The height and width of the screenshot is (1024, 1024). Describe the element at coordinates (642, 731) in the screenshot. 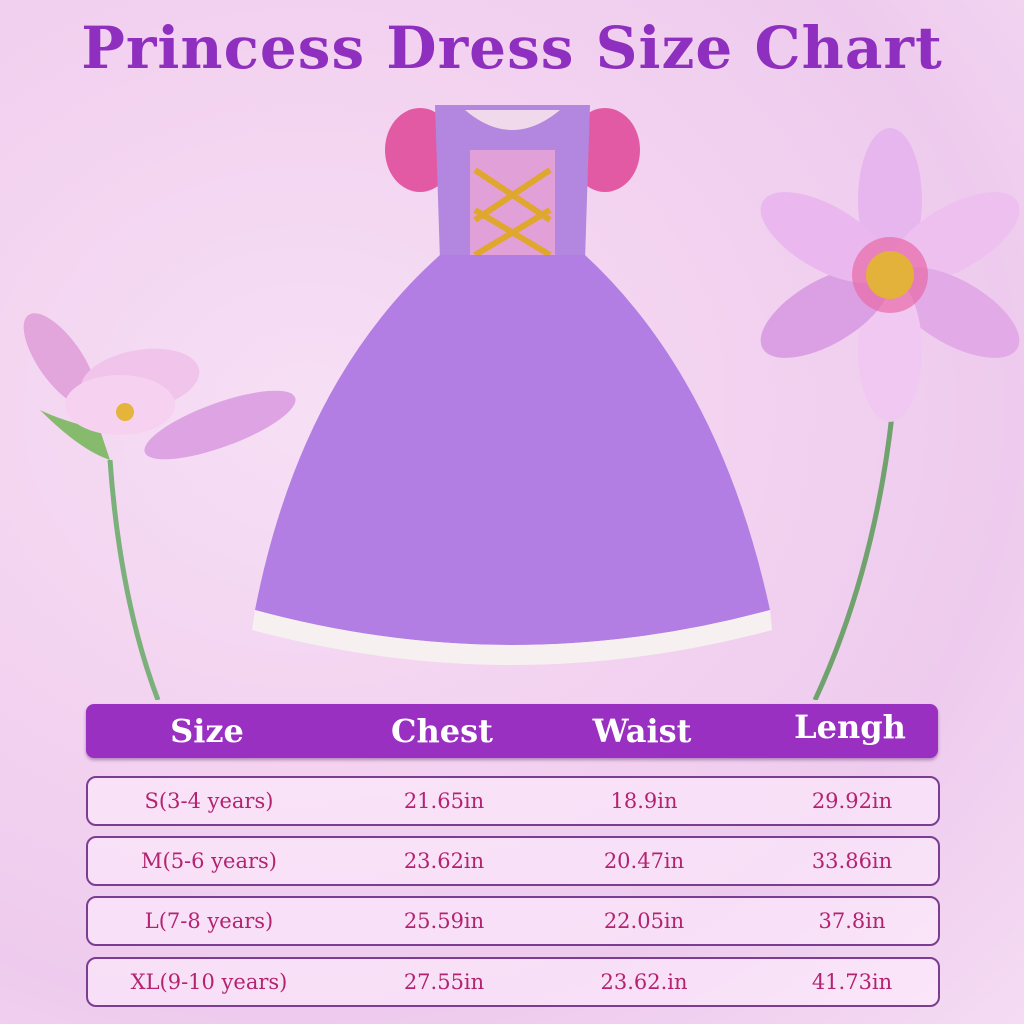

I see `header-waist: Waist` at that location.